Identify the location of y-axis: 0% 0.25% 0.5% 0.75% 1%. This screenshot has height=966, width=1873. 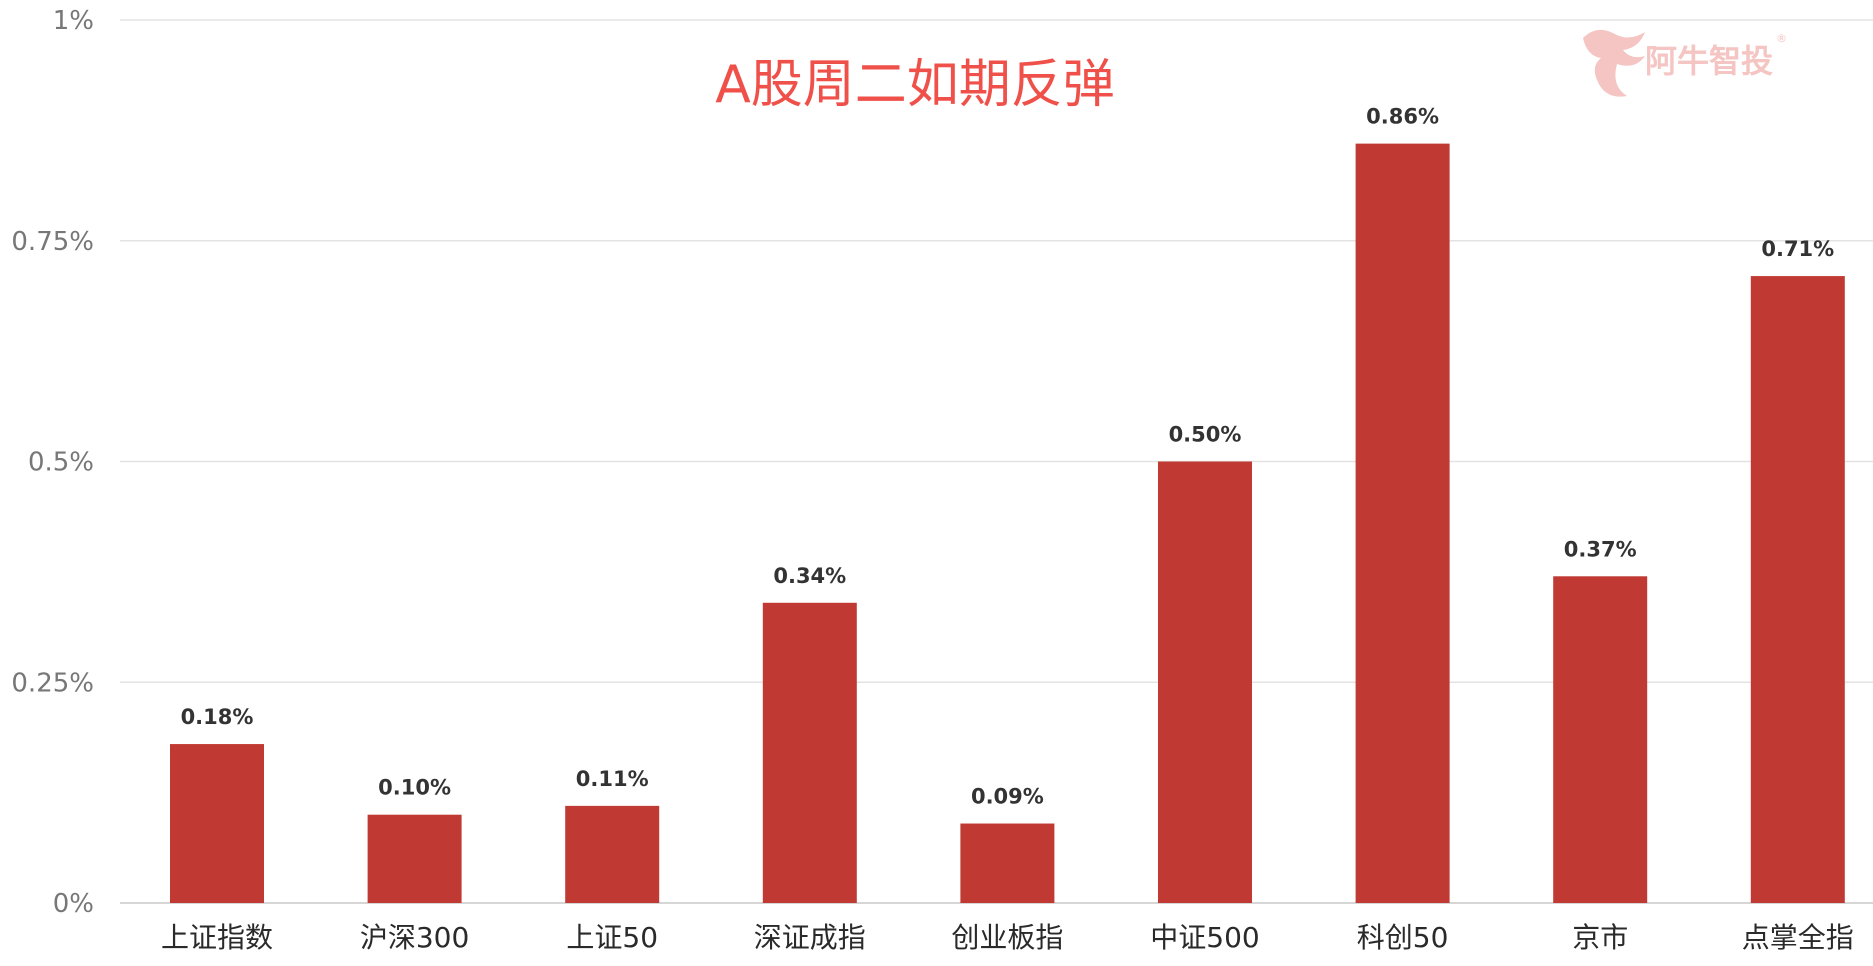
(52, 462).